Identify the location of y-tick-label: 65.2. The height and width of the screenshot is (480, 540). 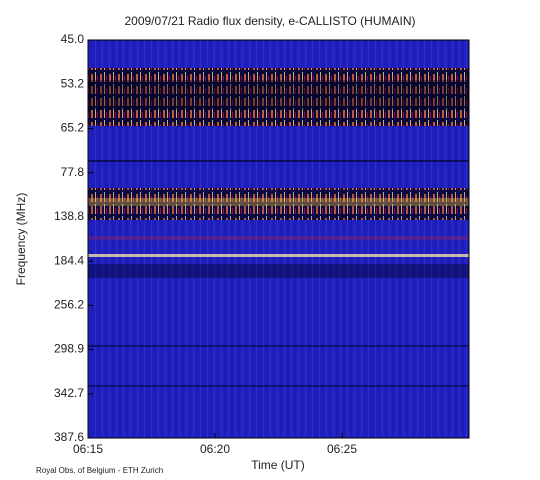
(73, 128).